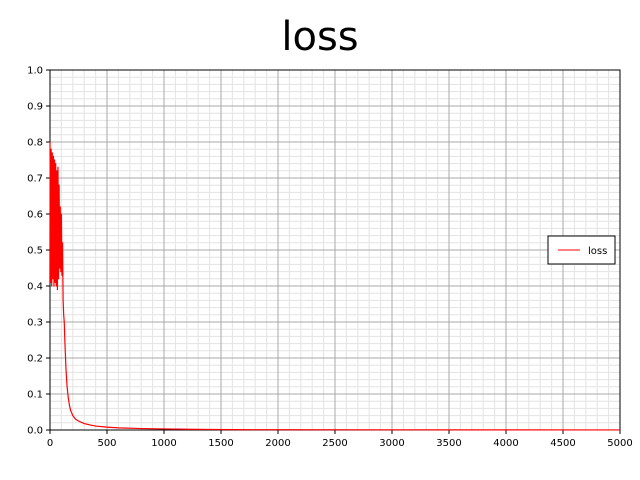 This screenshot has width=640, height=480. What do you see at coordinates (334, 443) in the screenshot?
I see `x-tick-label: 2500` at bounding box center [334, 443].